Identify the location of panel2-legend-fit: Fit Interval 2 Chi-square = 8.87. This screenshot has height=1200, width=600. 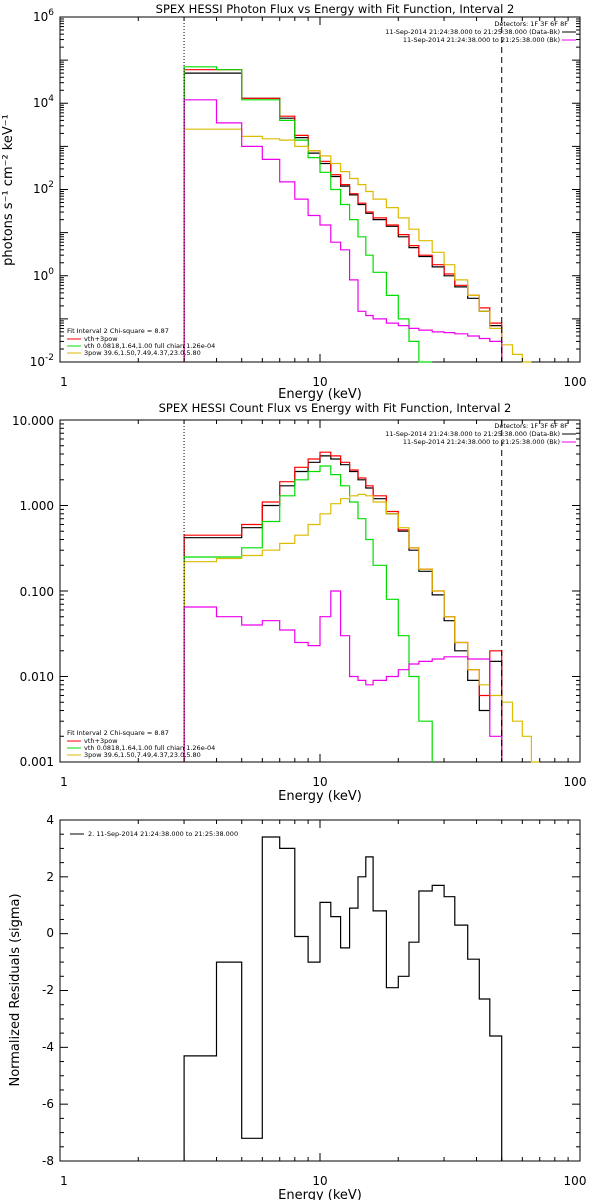
(118, 733).